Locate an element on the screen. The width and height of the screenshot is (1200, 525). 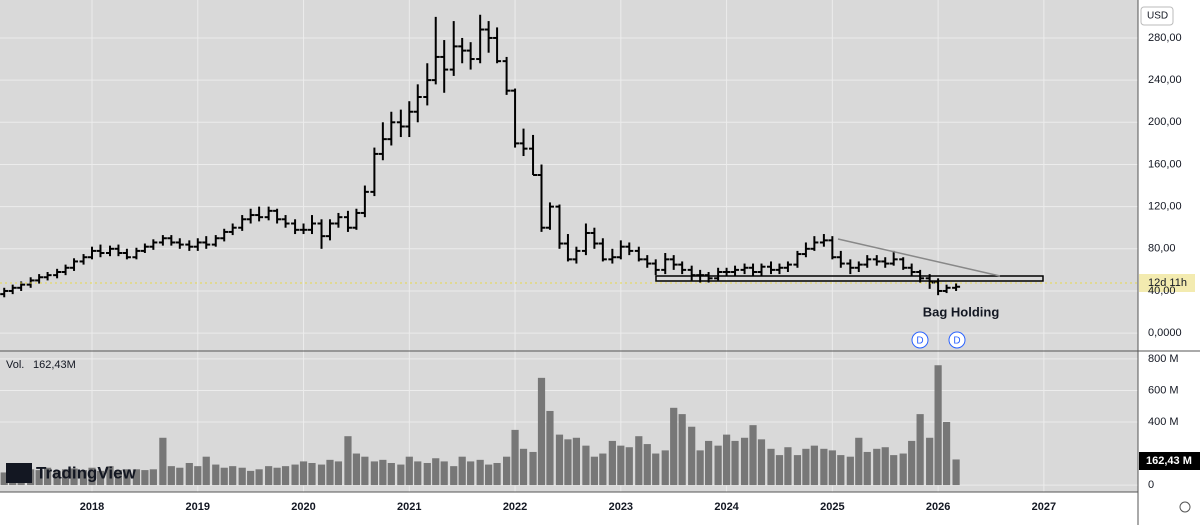
x-tick-label: 2024 is located at coordinates (726, 507).